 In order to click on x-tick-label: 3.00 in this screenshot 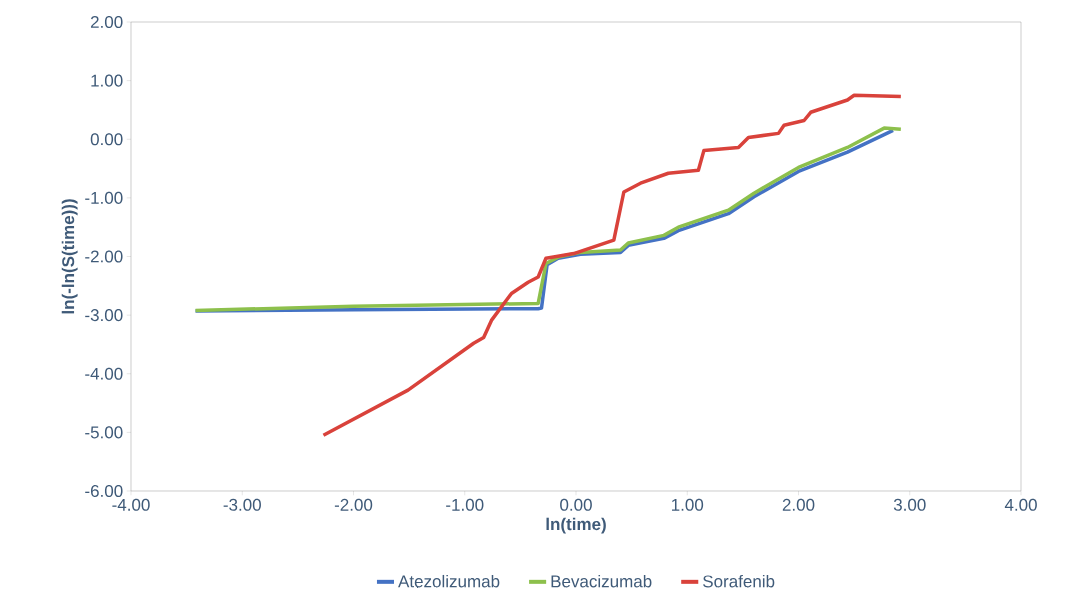, I will do `click(909, 504)`.